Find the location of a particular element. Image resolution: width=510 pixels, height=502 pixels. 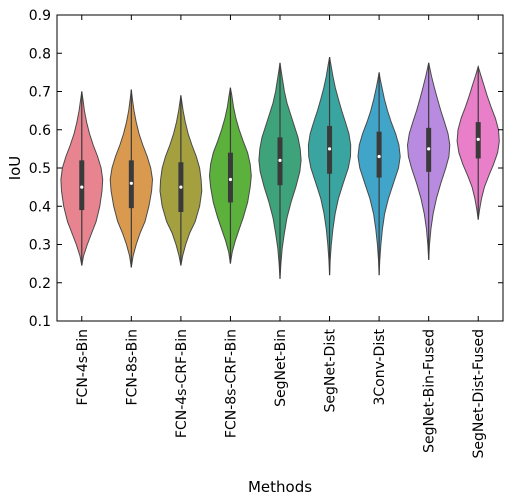

x-tick-label: SegNet-Dist is located at coordinates (331, 370).